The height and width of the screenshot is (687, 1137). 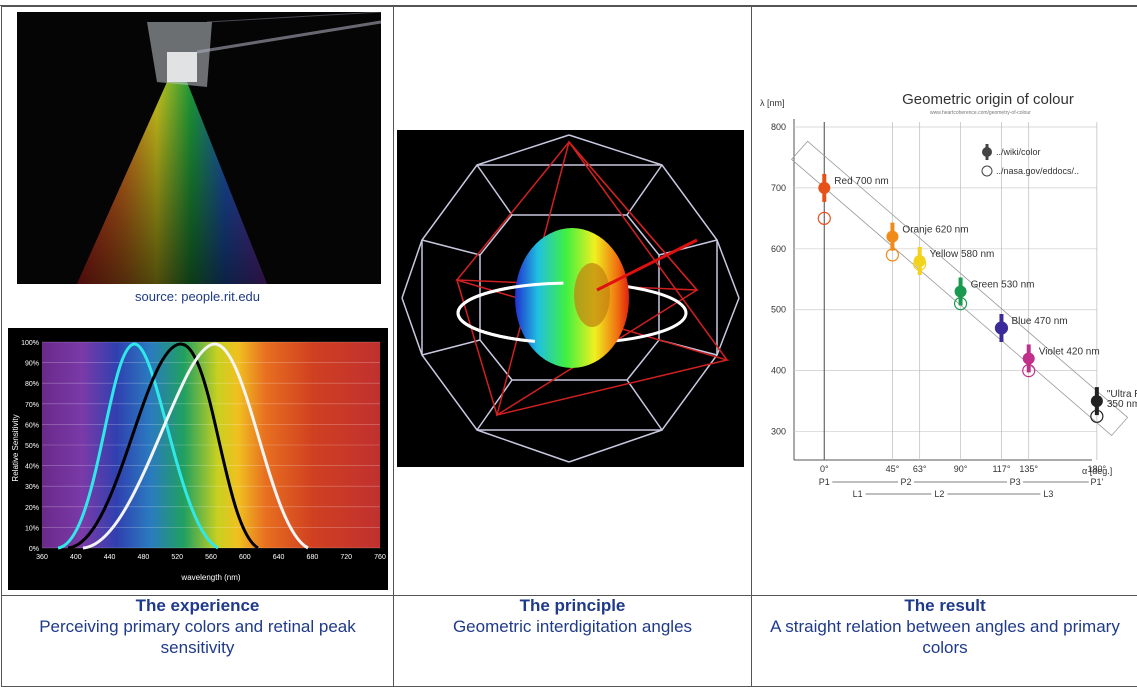 What do you see at coordinates (1037, 171) in the screenshot?
I see `legend-nasa: ../nasa.gov/eddocs/..` at bounding box center [1037, 171].